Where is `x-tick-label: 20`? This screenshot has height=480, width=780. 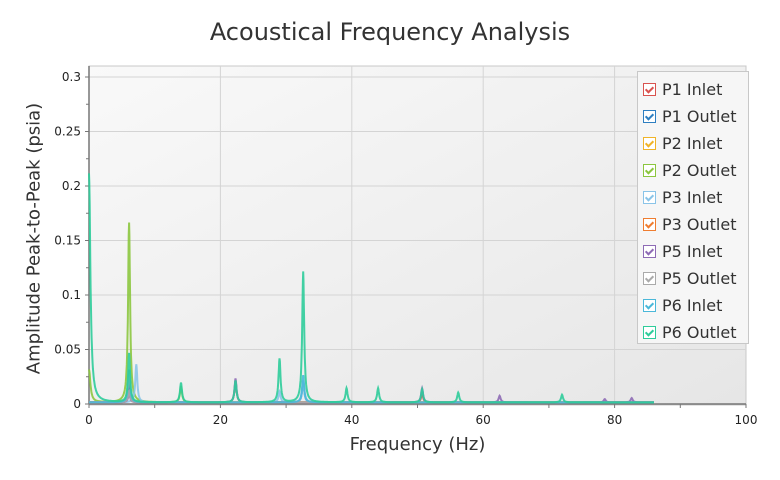
x-tick-label: 20 is located at coordinates (220, 420).